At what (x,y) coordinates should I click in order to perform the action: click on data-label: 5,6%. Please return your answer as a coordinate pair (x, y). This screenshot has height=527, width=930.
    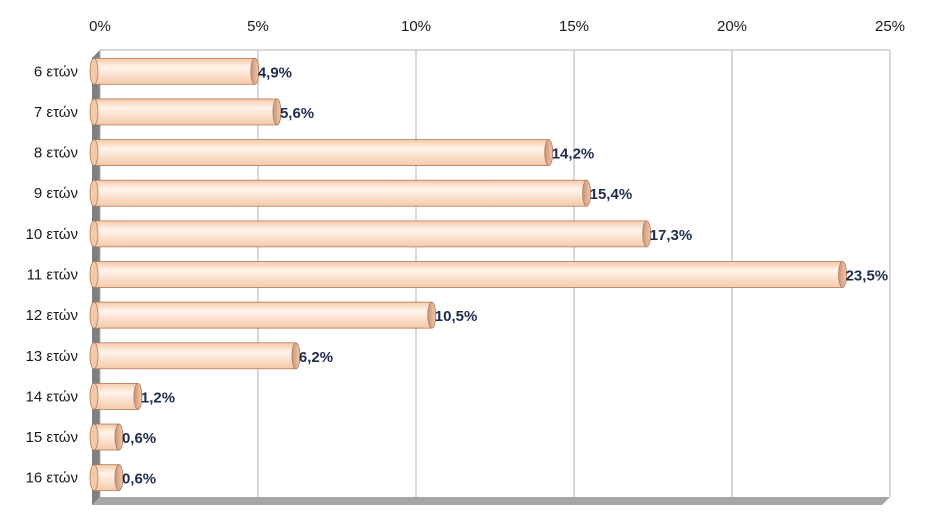
    Looking at the image, I should click on (297, 113).